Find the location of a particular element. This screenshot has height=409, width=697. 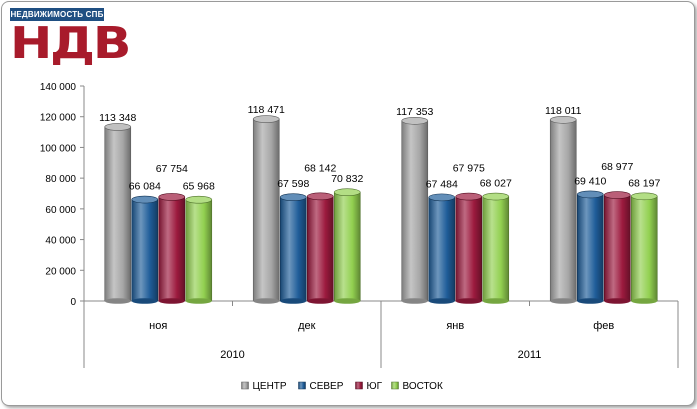

data-label: 68 197 is located at coordinates (644, 183).